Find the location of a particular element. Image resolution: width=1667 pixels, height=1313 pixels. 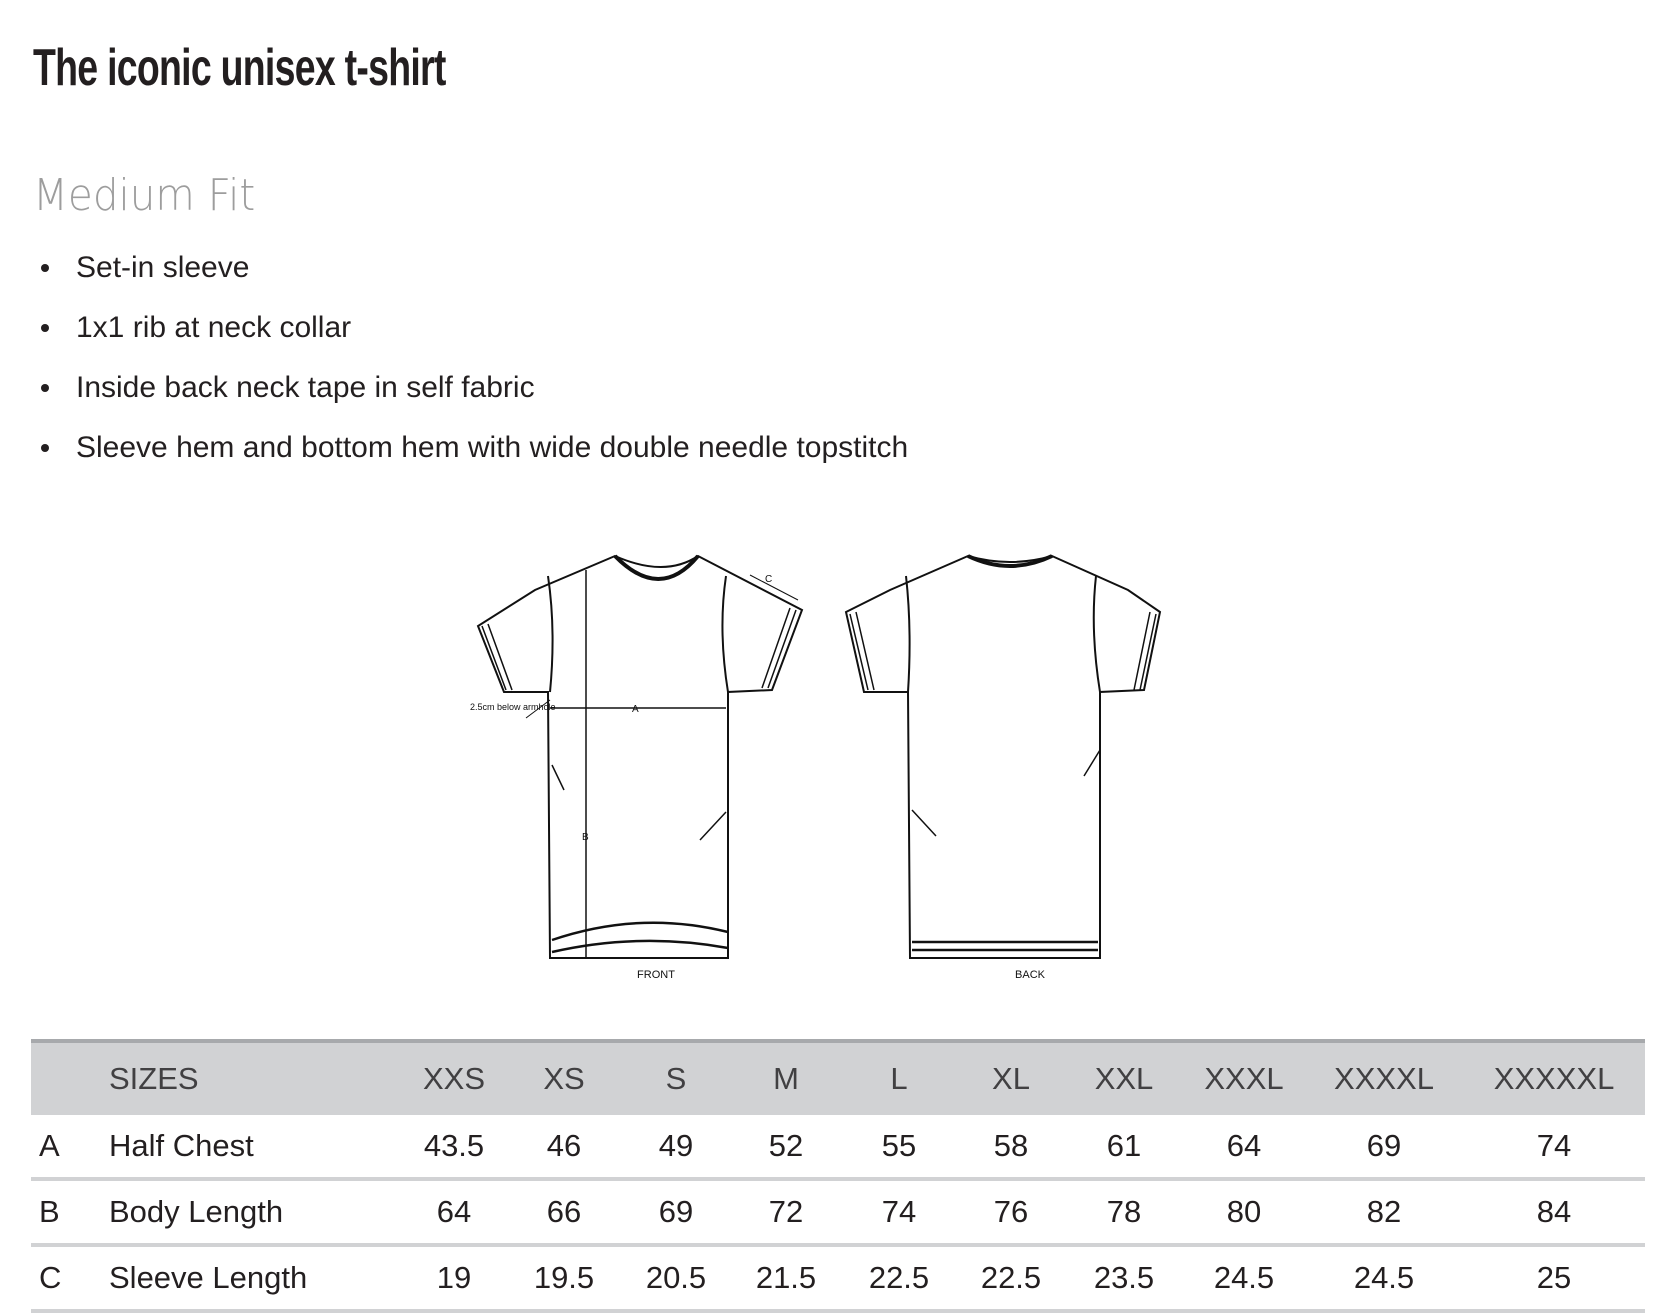

size-header: XXXL is located at coordinates (1244, 1078).